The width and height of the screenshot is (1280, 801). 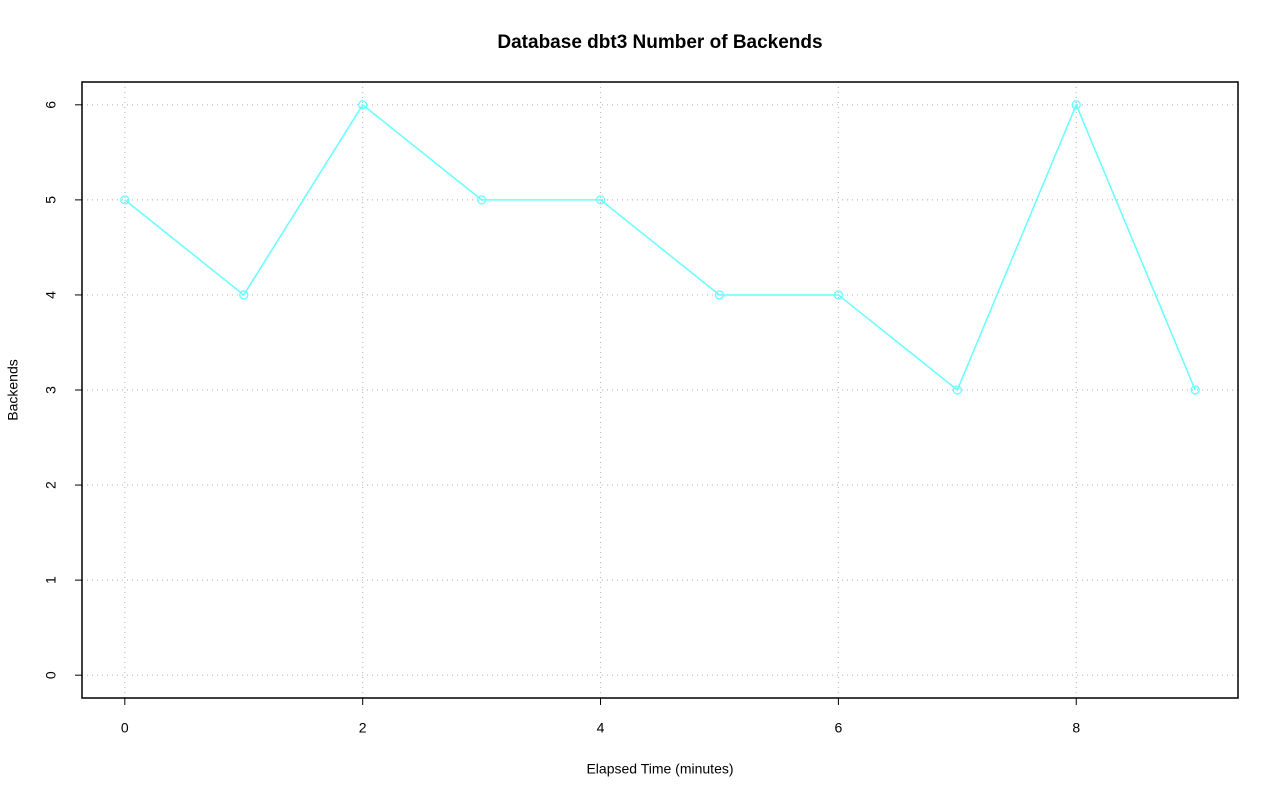 I want to click on y-tick-label: 2, so click(x=51, y=485).